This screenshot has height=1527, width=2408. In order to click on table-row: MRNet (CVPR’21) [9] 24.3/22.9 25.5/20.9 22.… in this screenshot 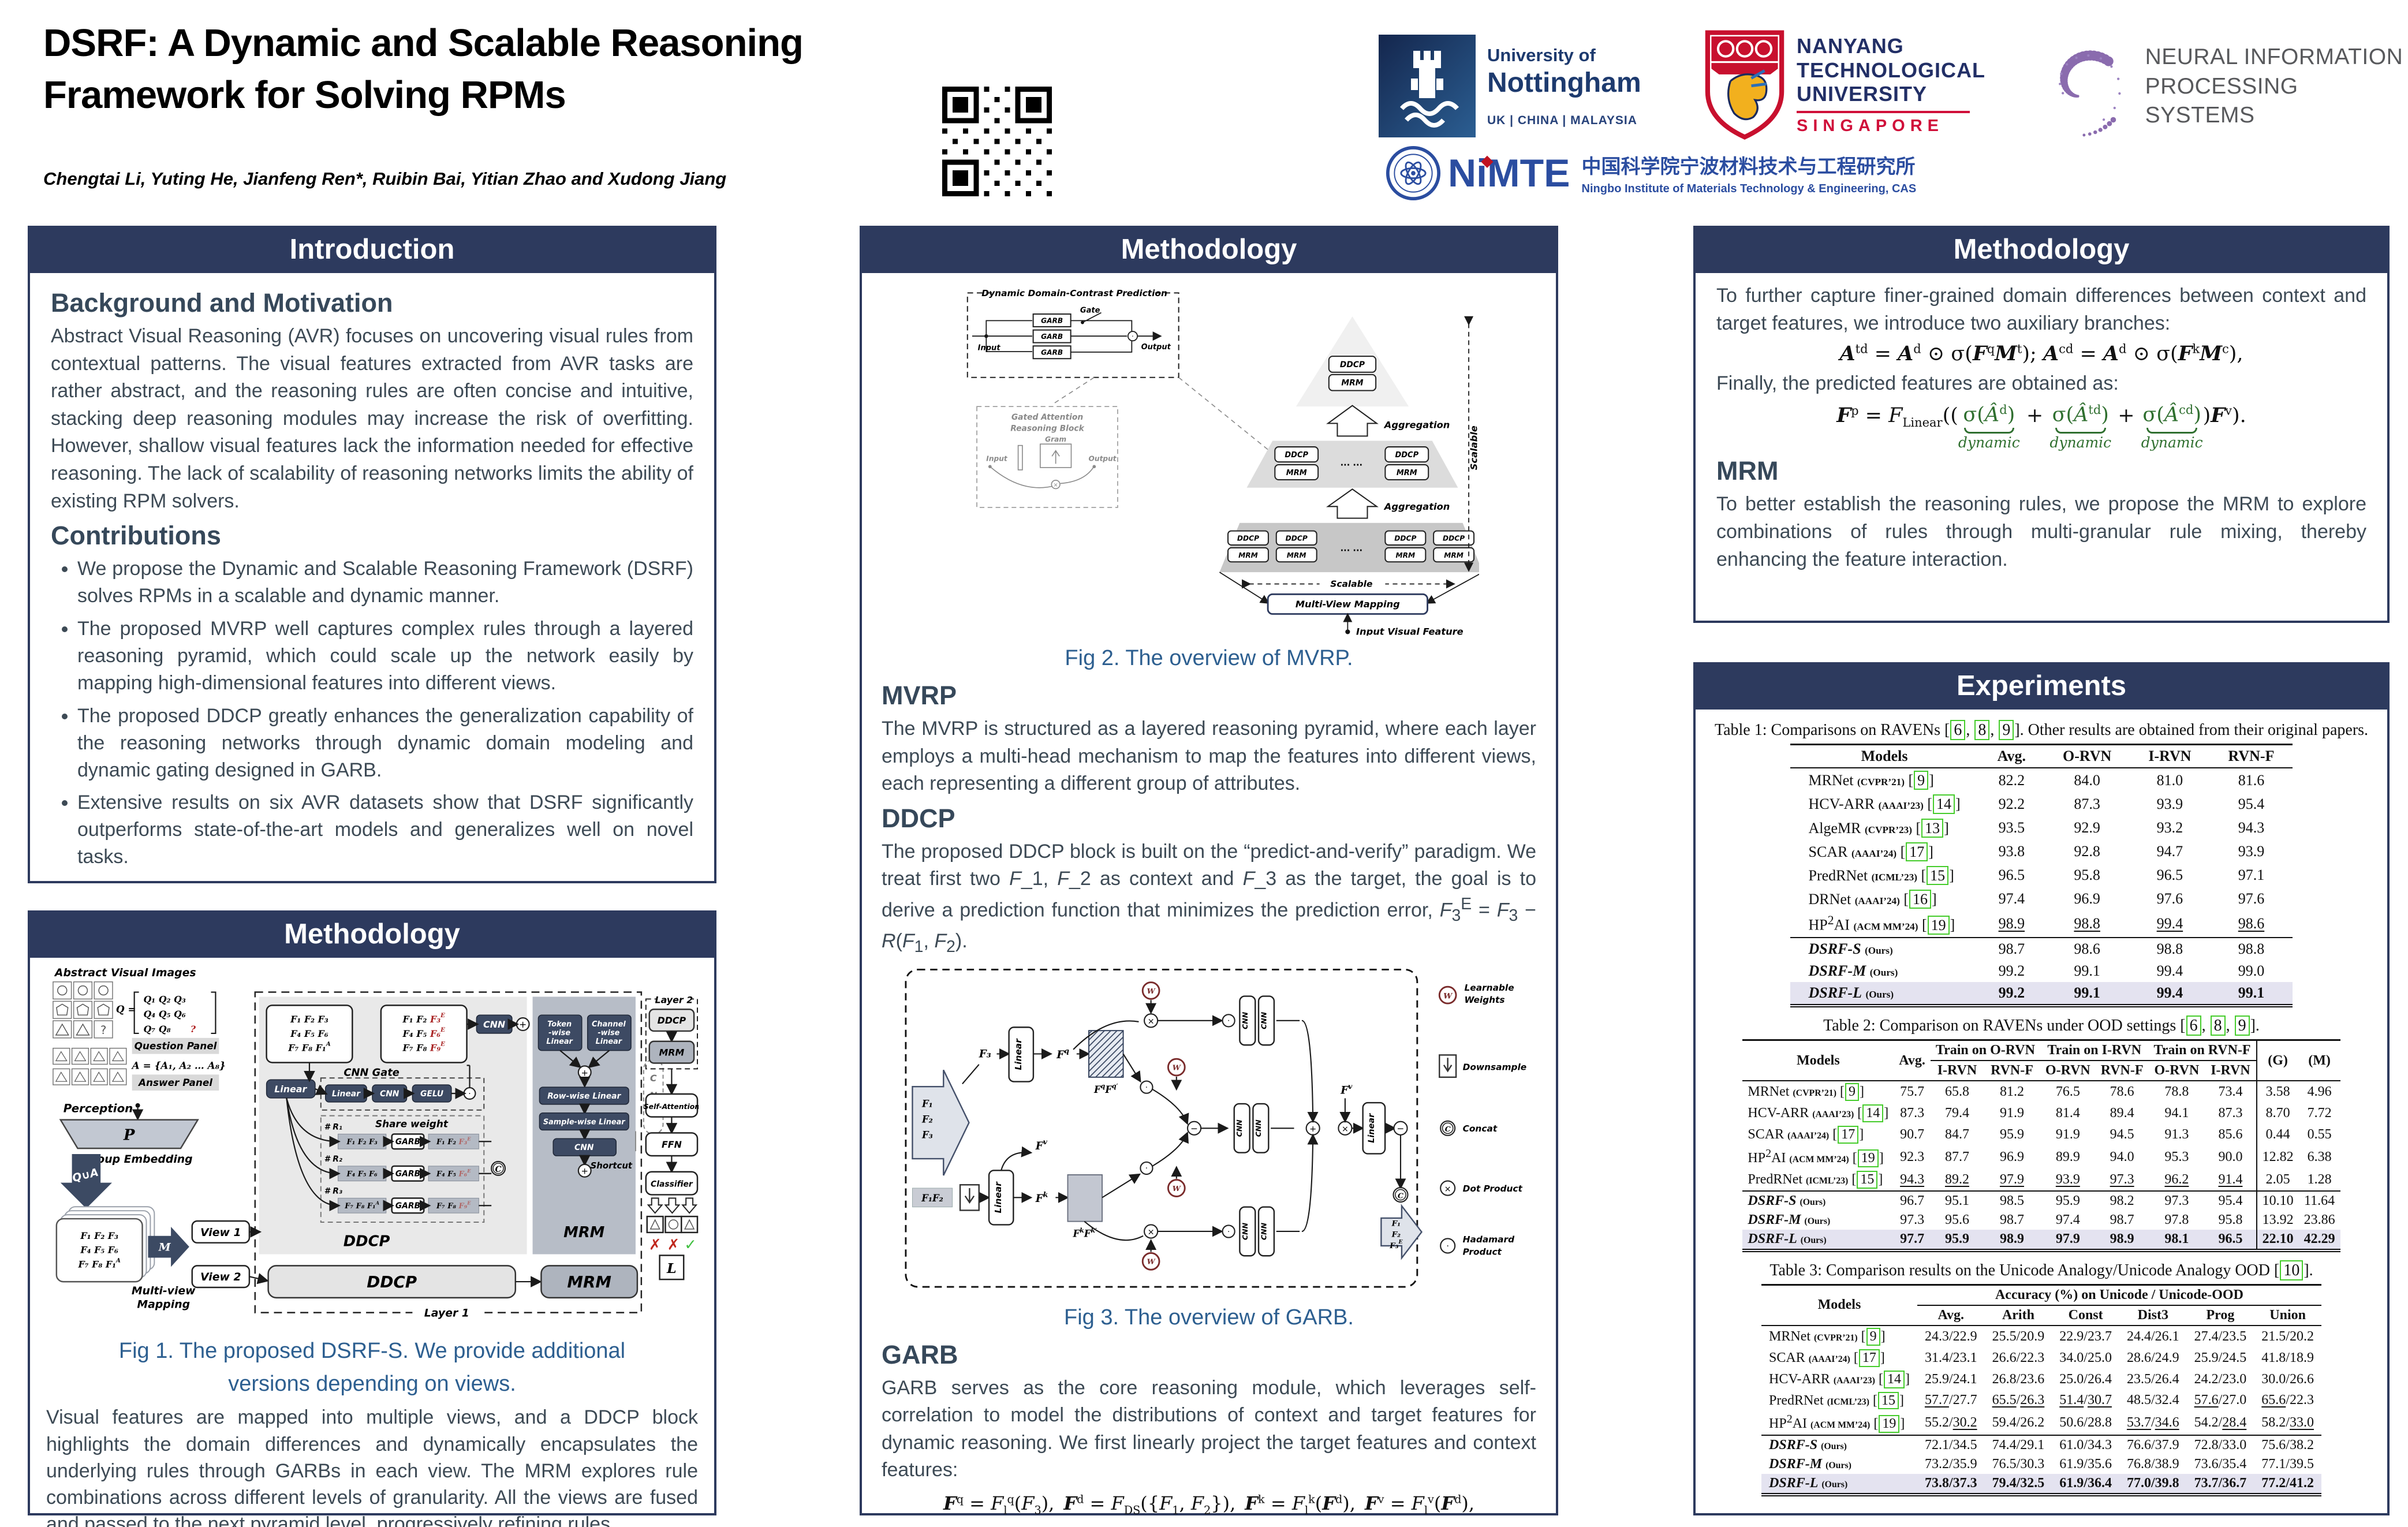, I will do `click(2041, 1336)`.